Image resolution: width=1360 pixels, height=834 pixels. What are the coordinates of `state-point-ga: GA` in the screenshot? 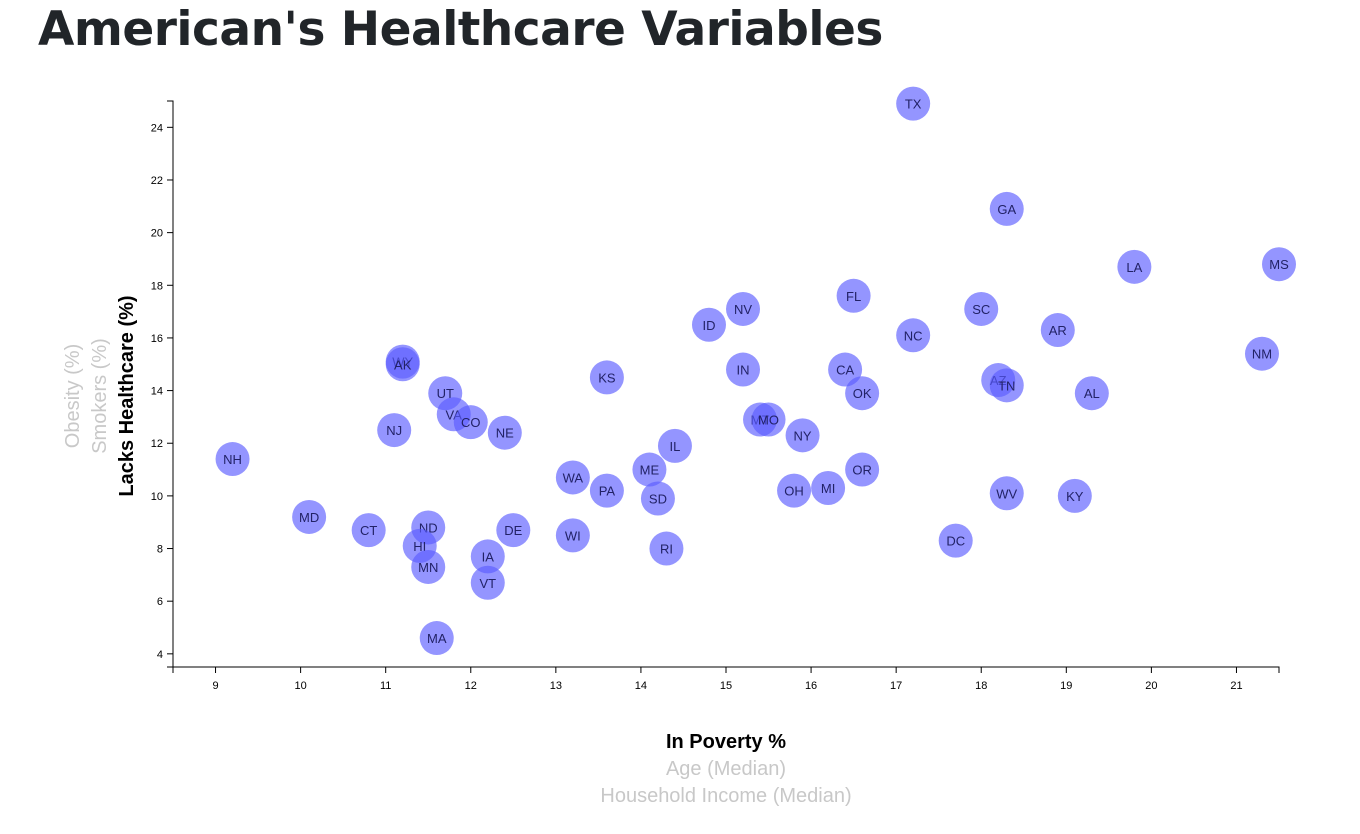 It's located at (1006, 208).